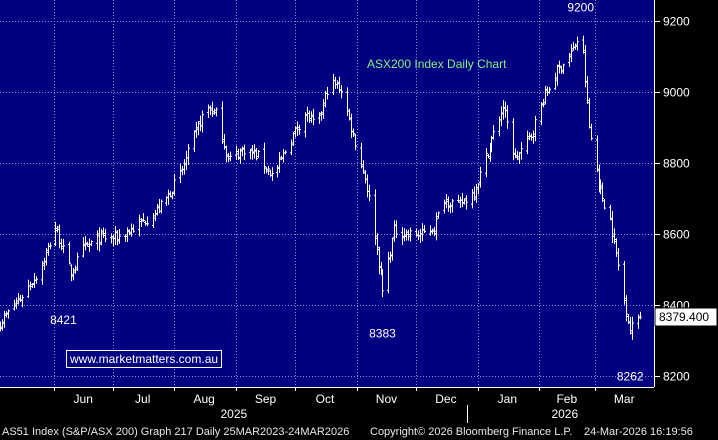 Image resolution: width=718 pixels, height=440 pixels. What do you see at coordinates (676, 93) in the screenshot?
I see `y-tick-label-9000: 9000` at bounding box center [676, 93].